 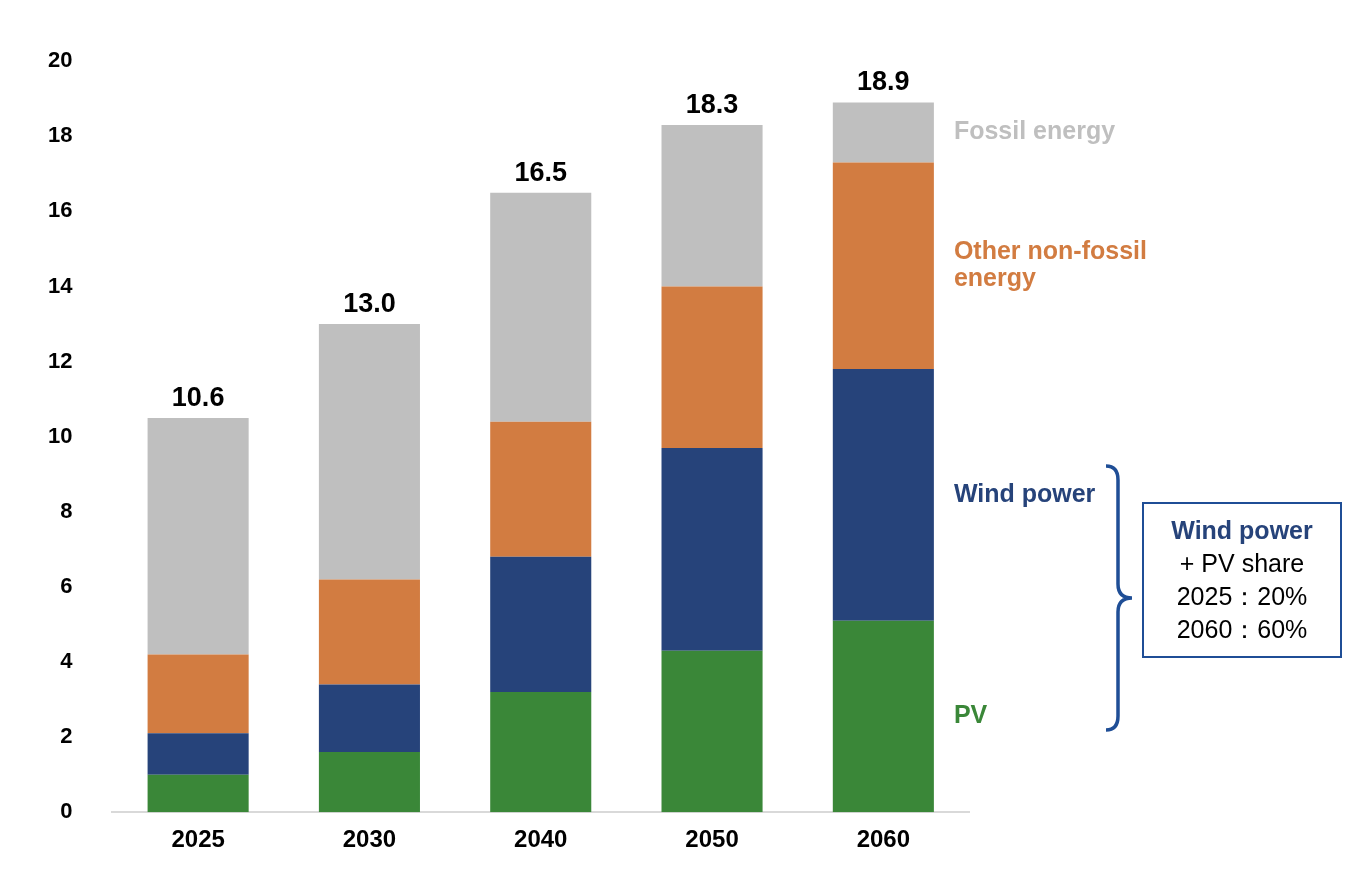 What do you see at coordinates (66, 811) in the screenshot?
I see `y-tick-label: 0` at bounding box center [66, 811].